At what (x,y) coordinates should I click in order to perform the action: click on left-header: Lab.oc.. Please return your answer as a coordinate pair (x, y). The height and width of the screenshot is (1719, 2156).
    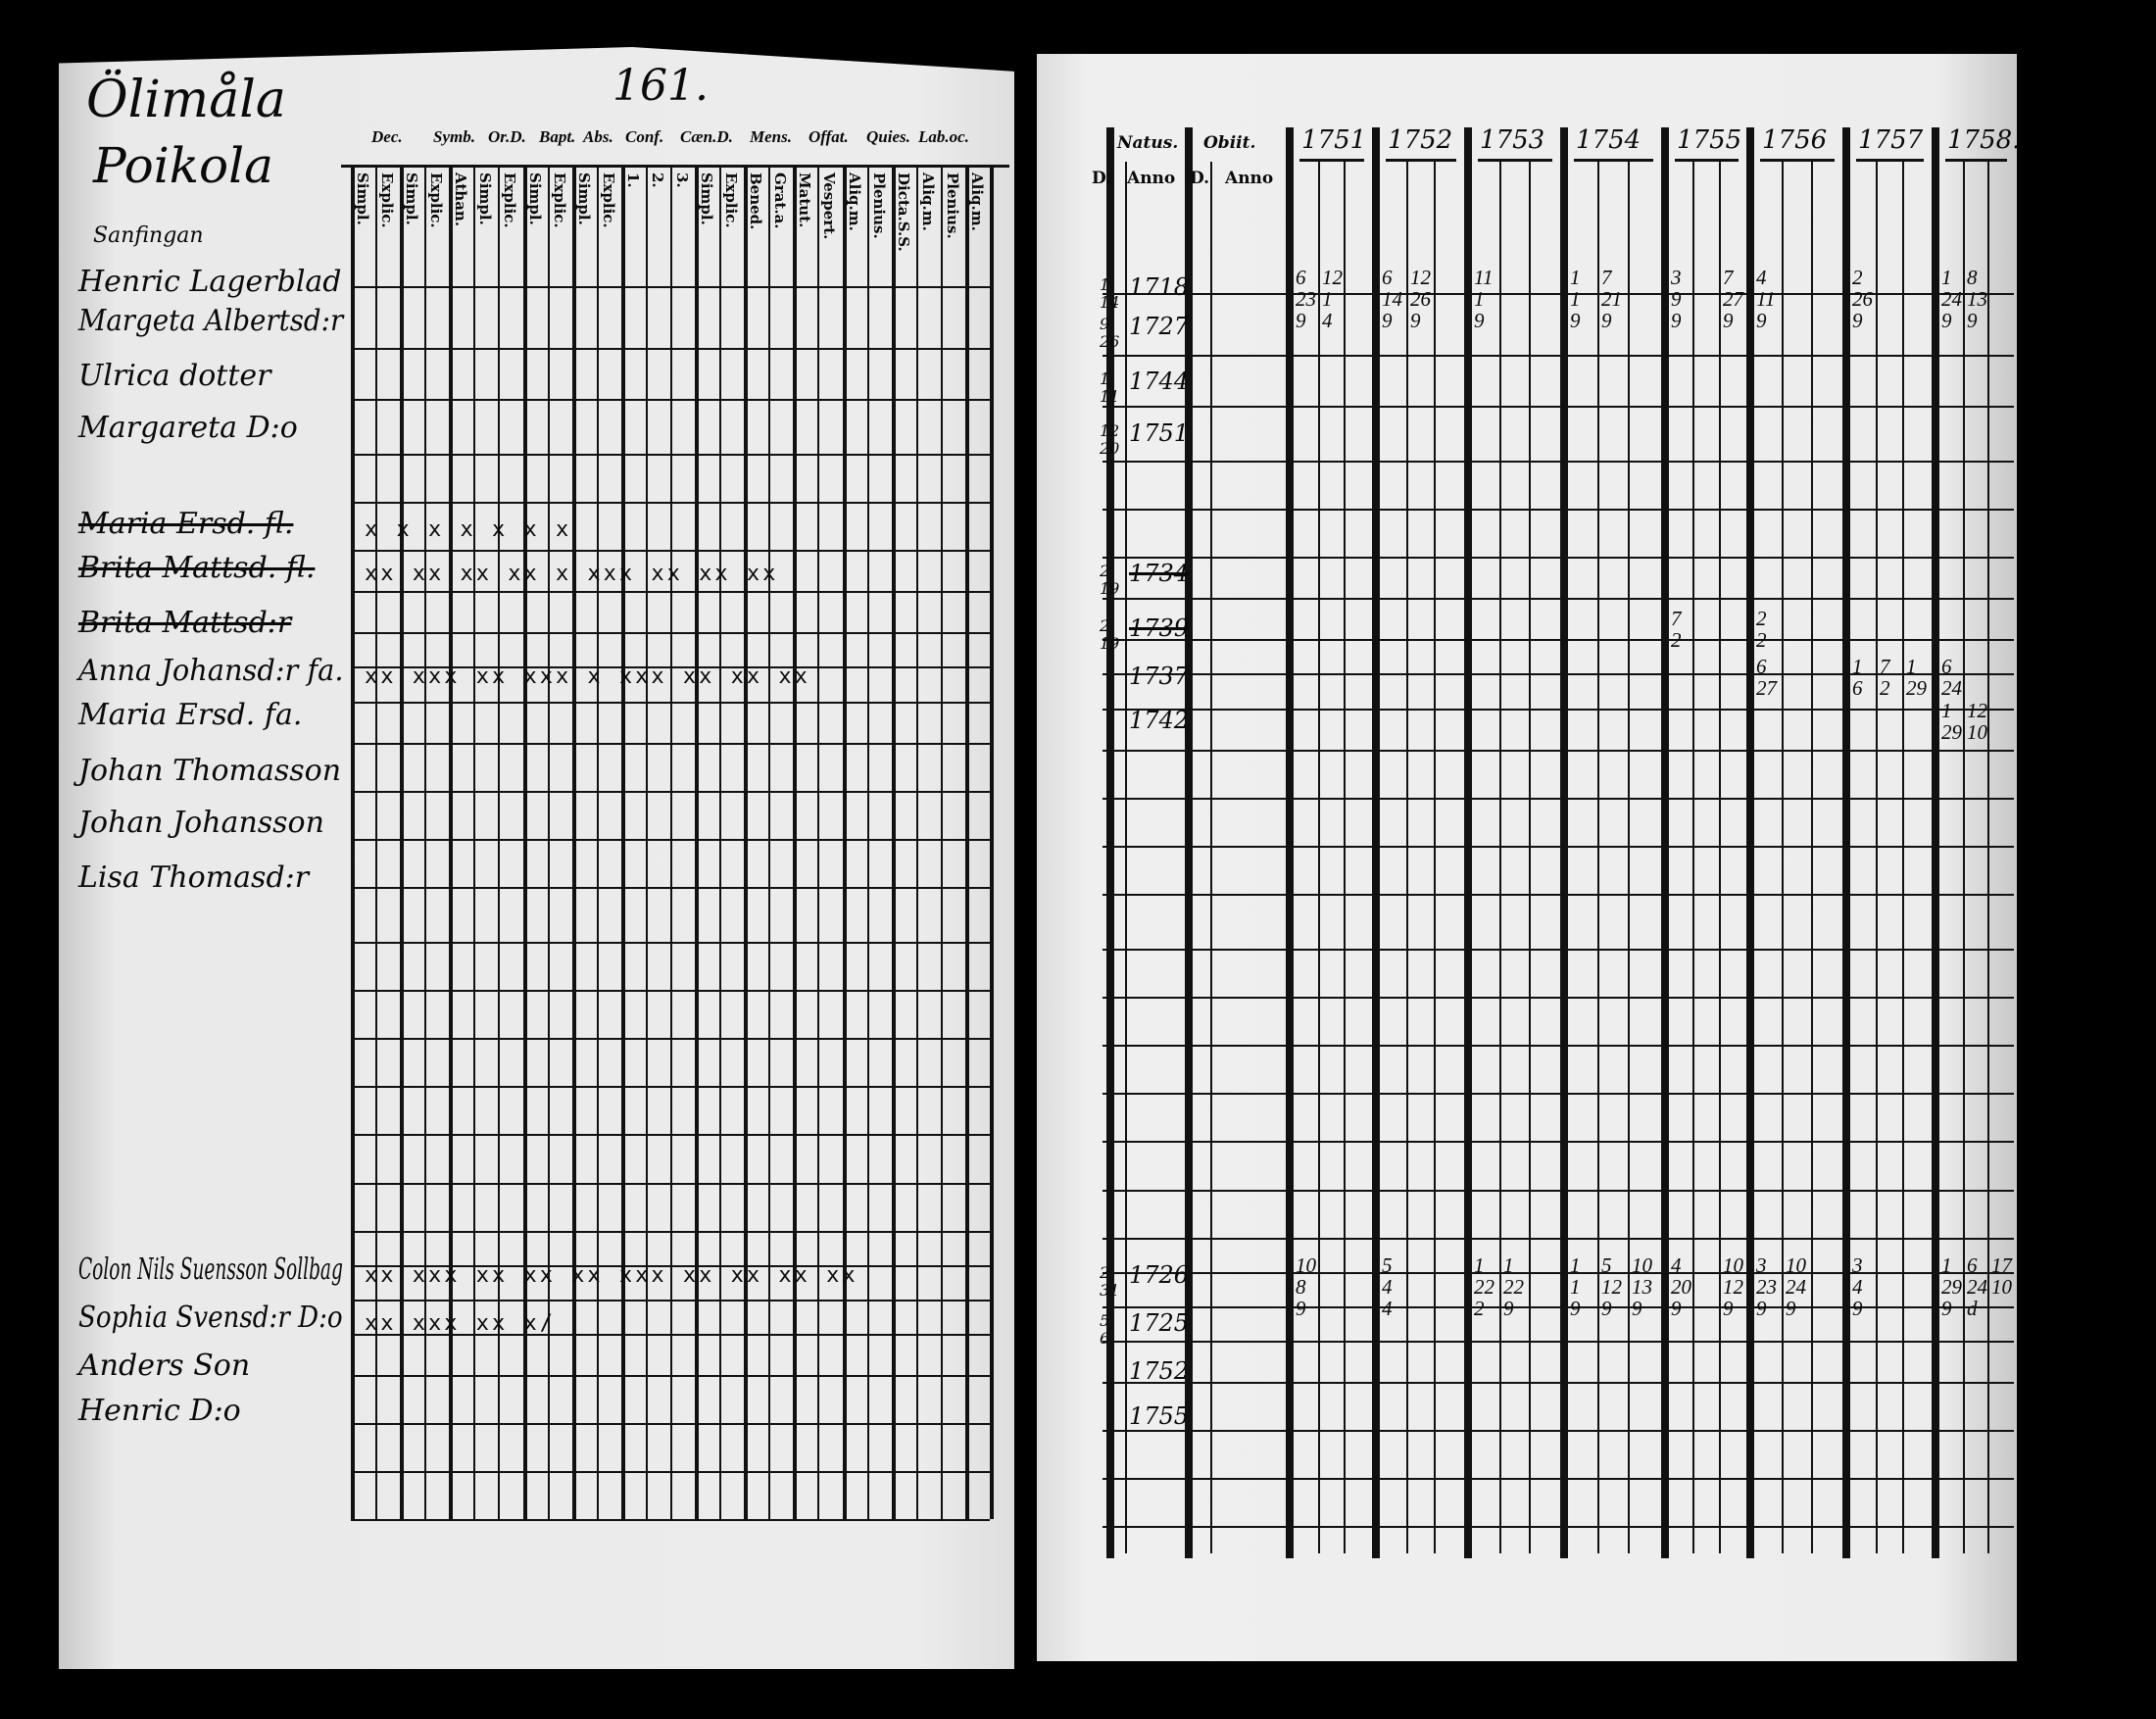
    Looking at the image, I should click on (943, 136).